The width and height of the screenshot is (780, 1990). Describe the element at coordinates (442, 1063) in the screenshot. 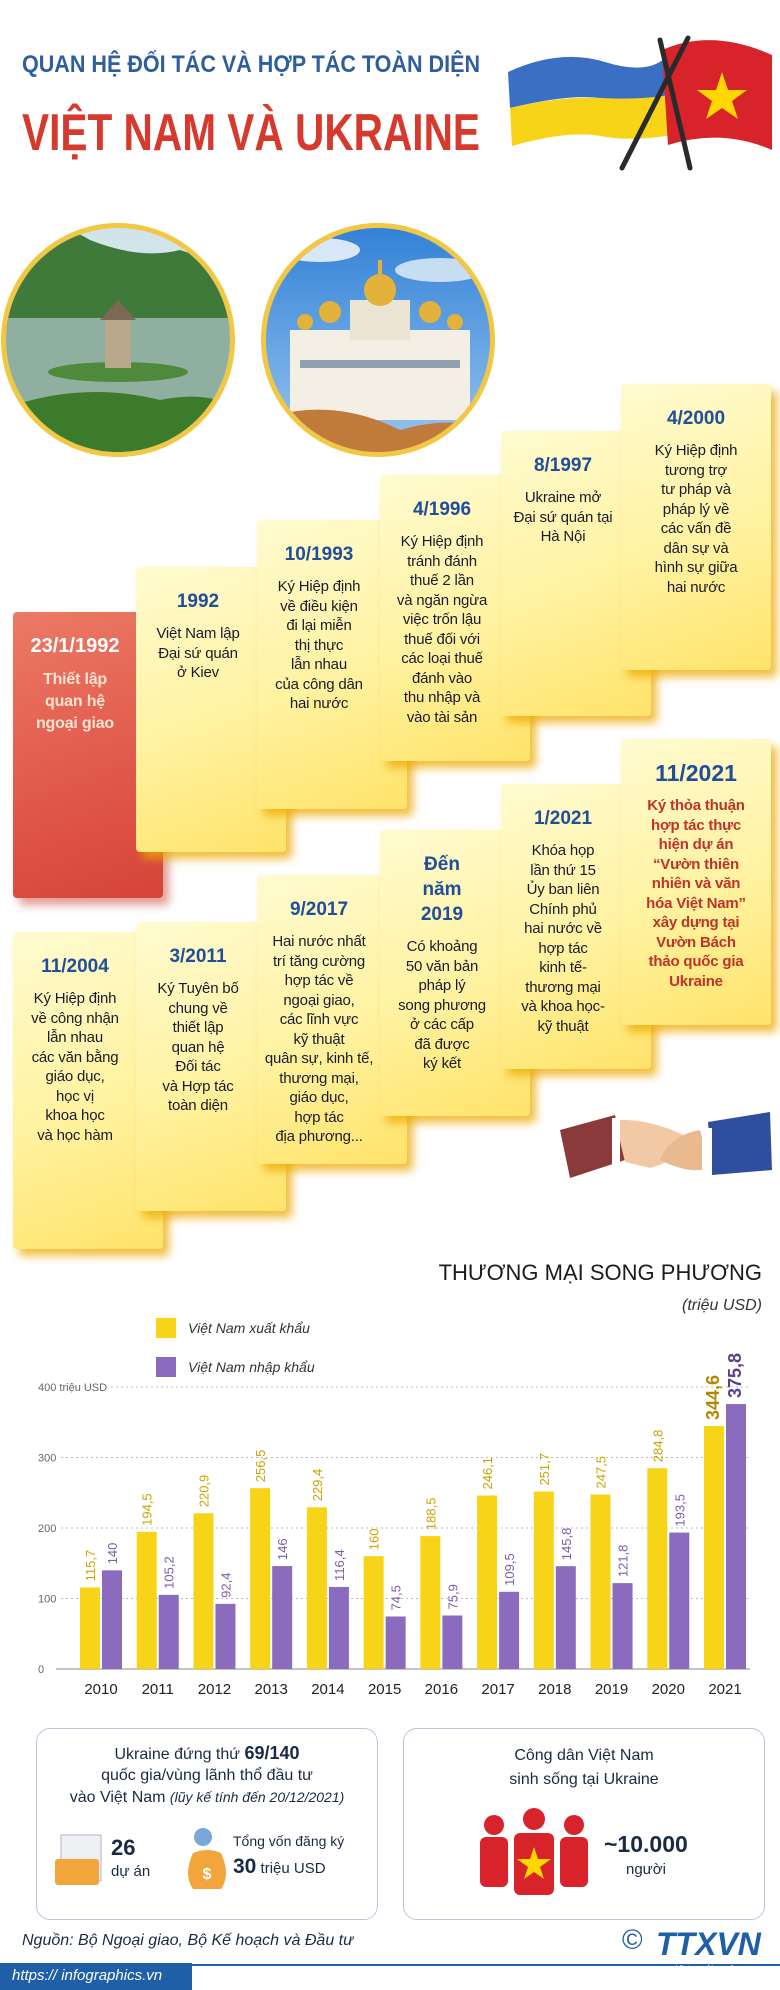

I see `timeline-text: ký kết` at that location.